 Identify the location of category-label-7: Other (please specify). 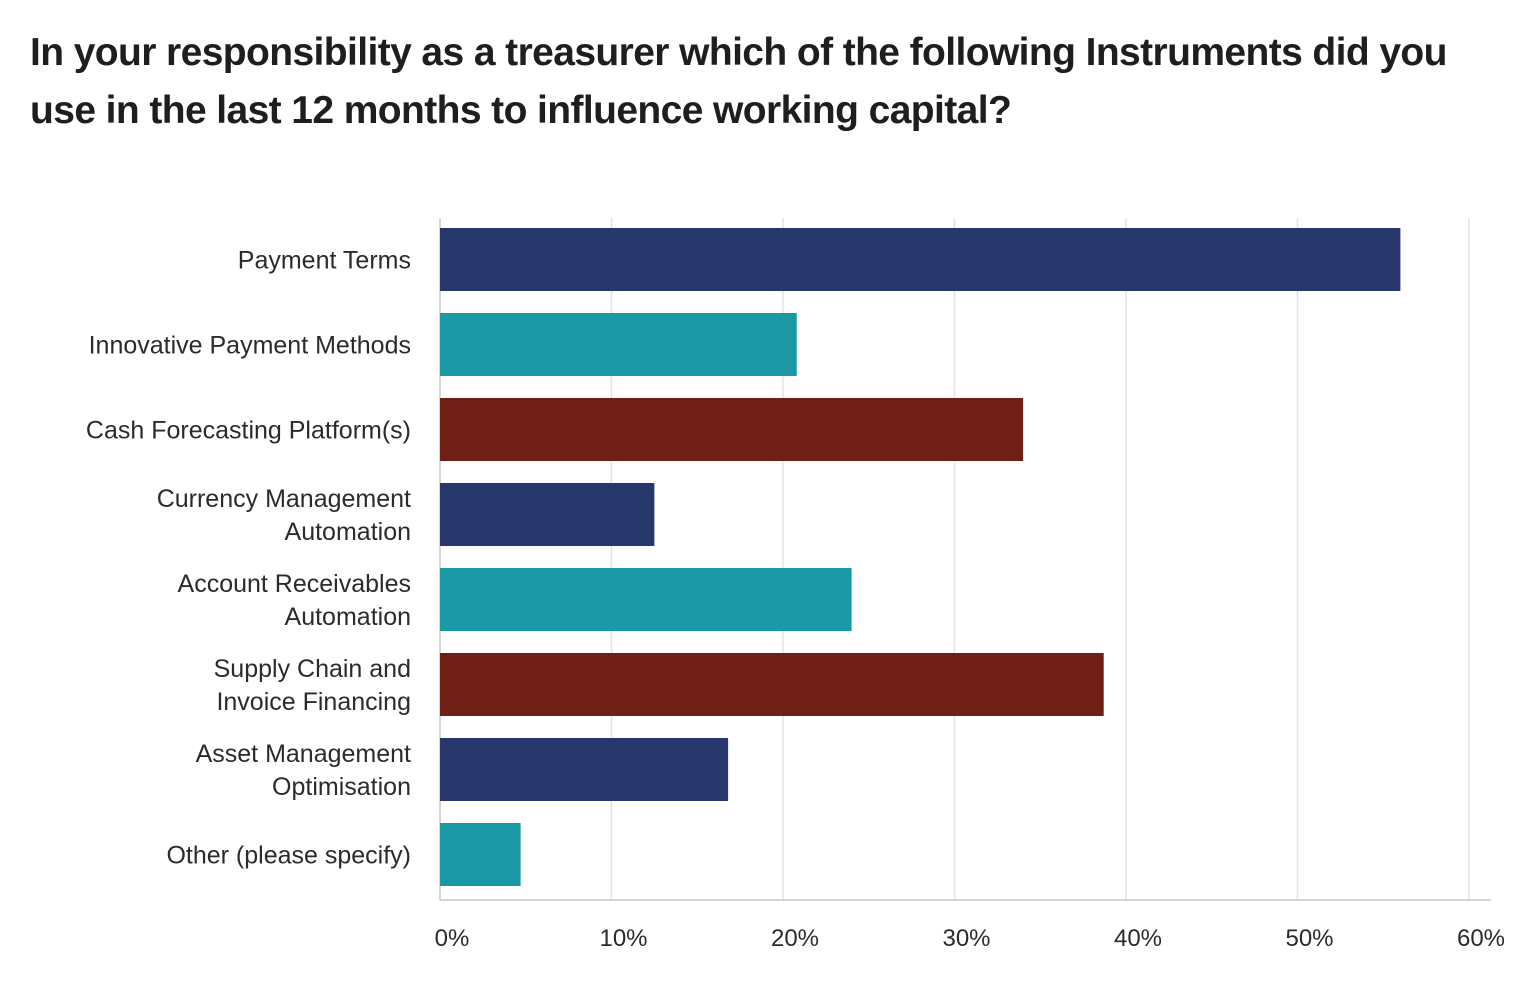
(288, 856).